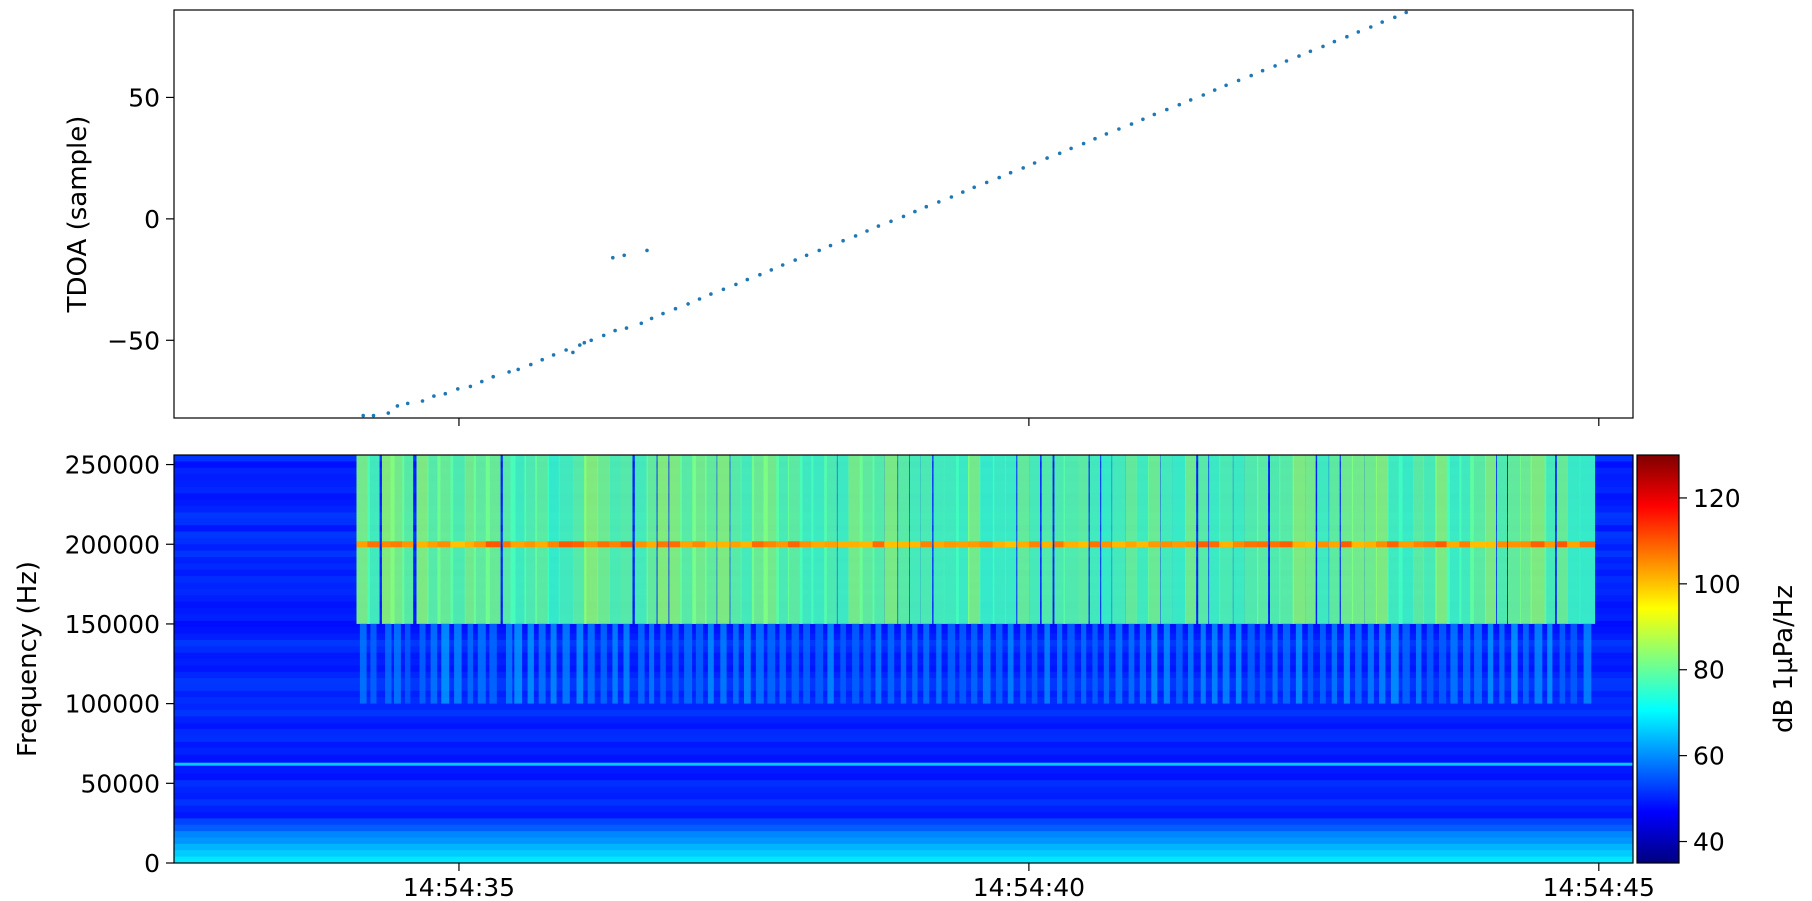 This screenshot has height=901, width=1812. What do you see at coordinates (903, 764) in the screenshot?
I see `spectrogram-tonal-line` at bounding box center [903, 764].